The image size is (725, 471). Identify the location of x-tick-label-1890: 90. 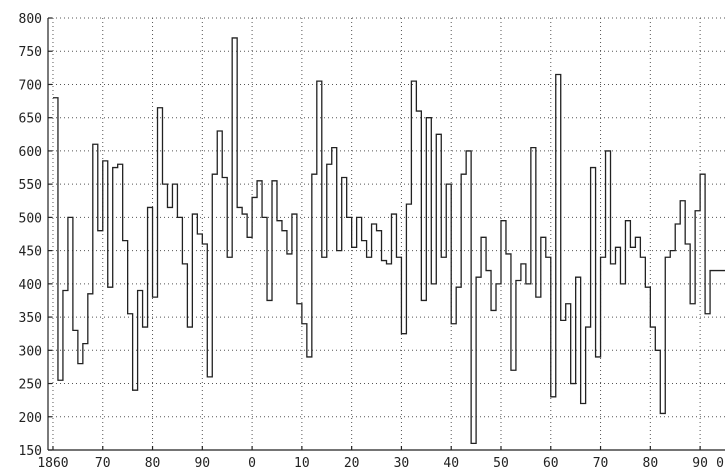
(202, 463).